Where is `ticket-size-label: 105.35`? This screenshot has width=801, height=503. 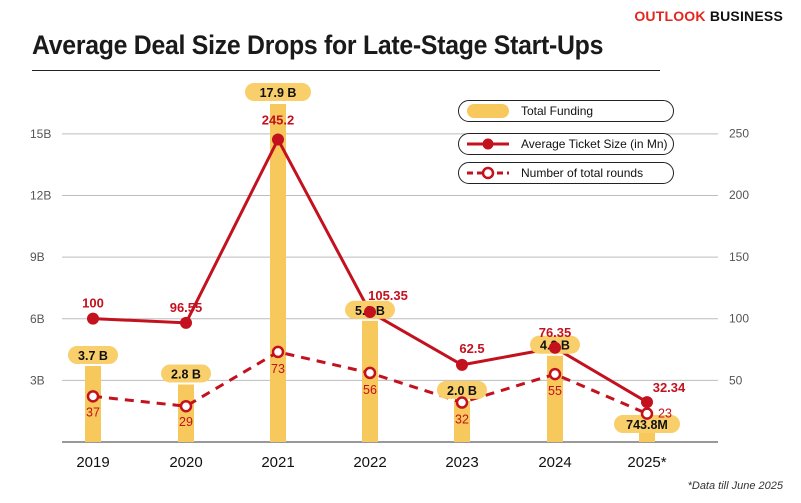 ticket-size-label: 105.35 is located at coordinates (388, 295).